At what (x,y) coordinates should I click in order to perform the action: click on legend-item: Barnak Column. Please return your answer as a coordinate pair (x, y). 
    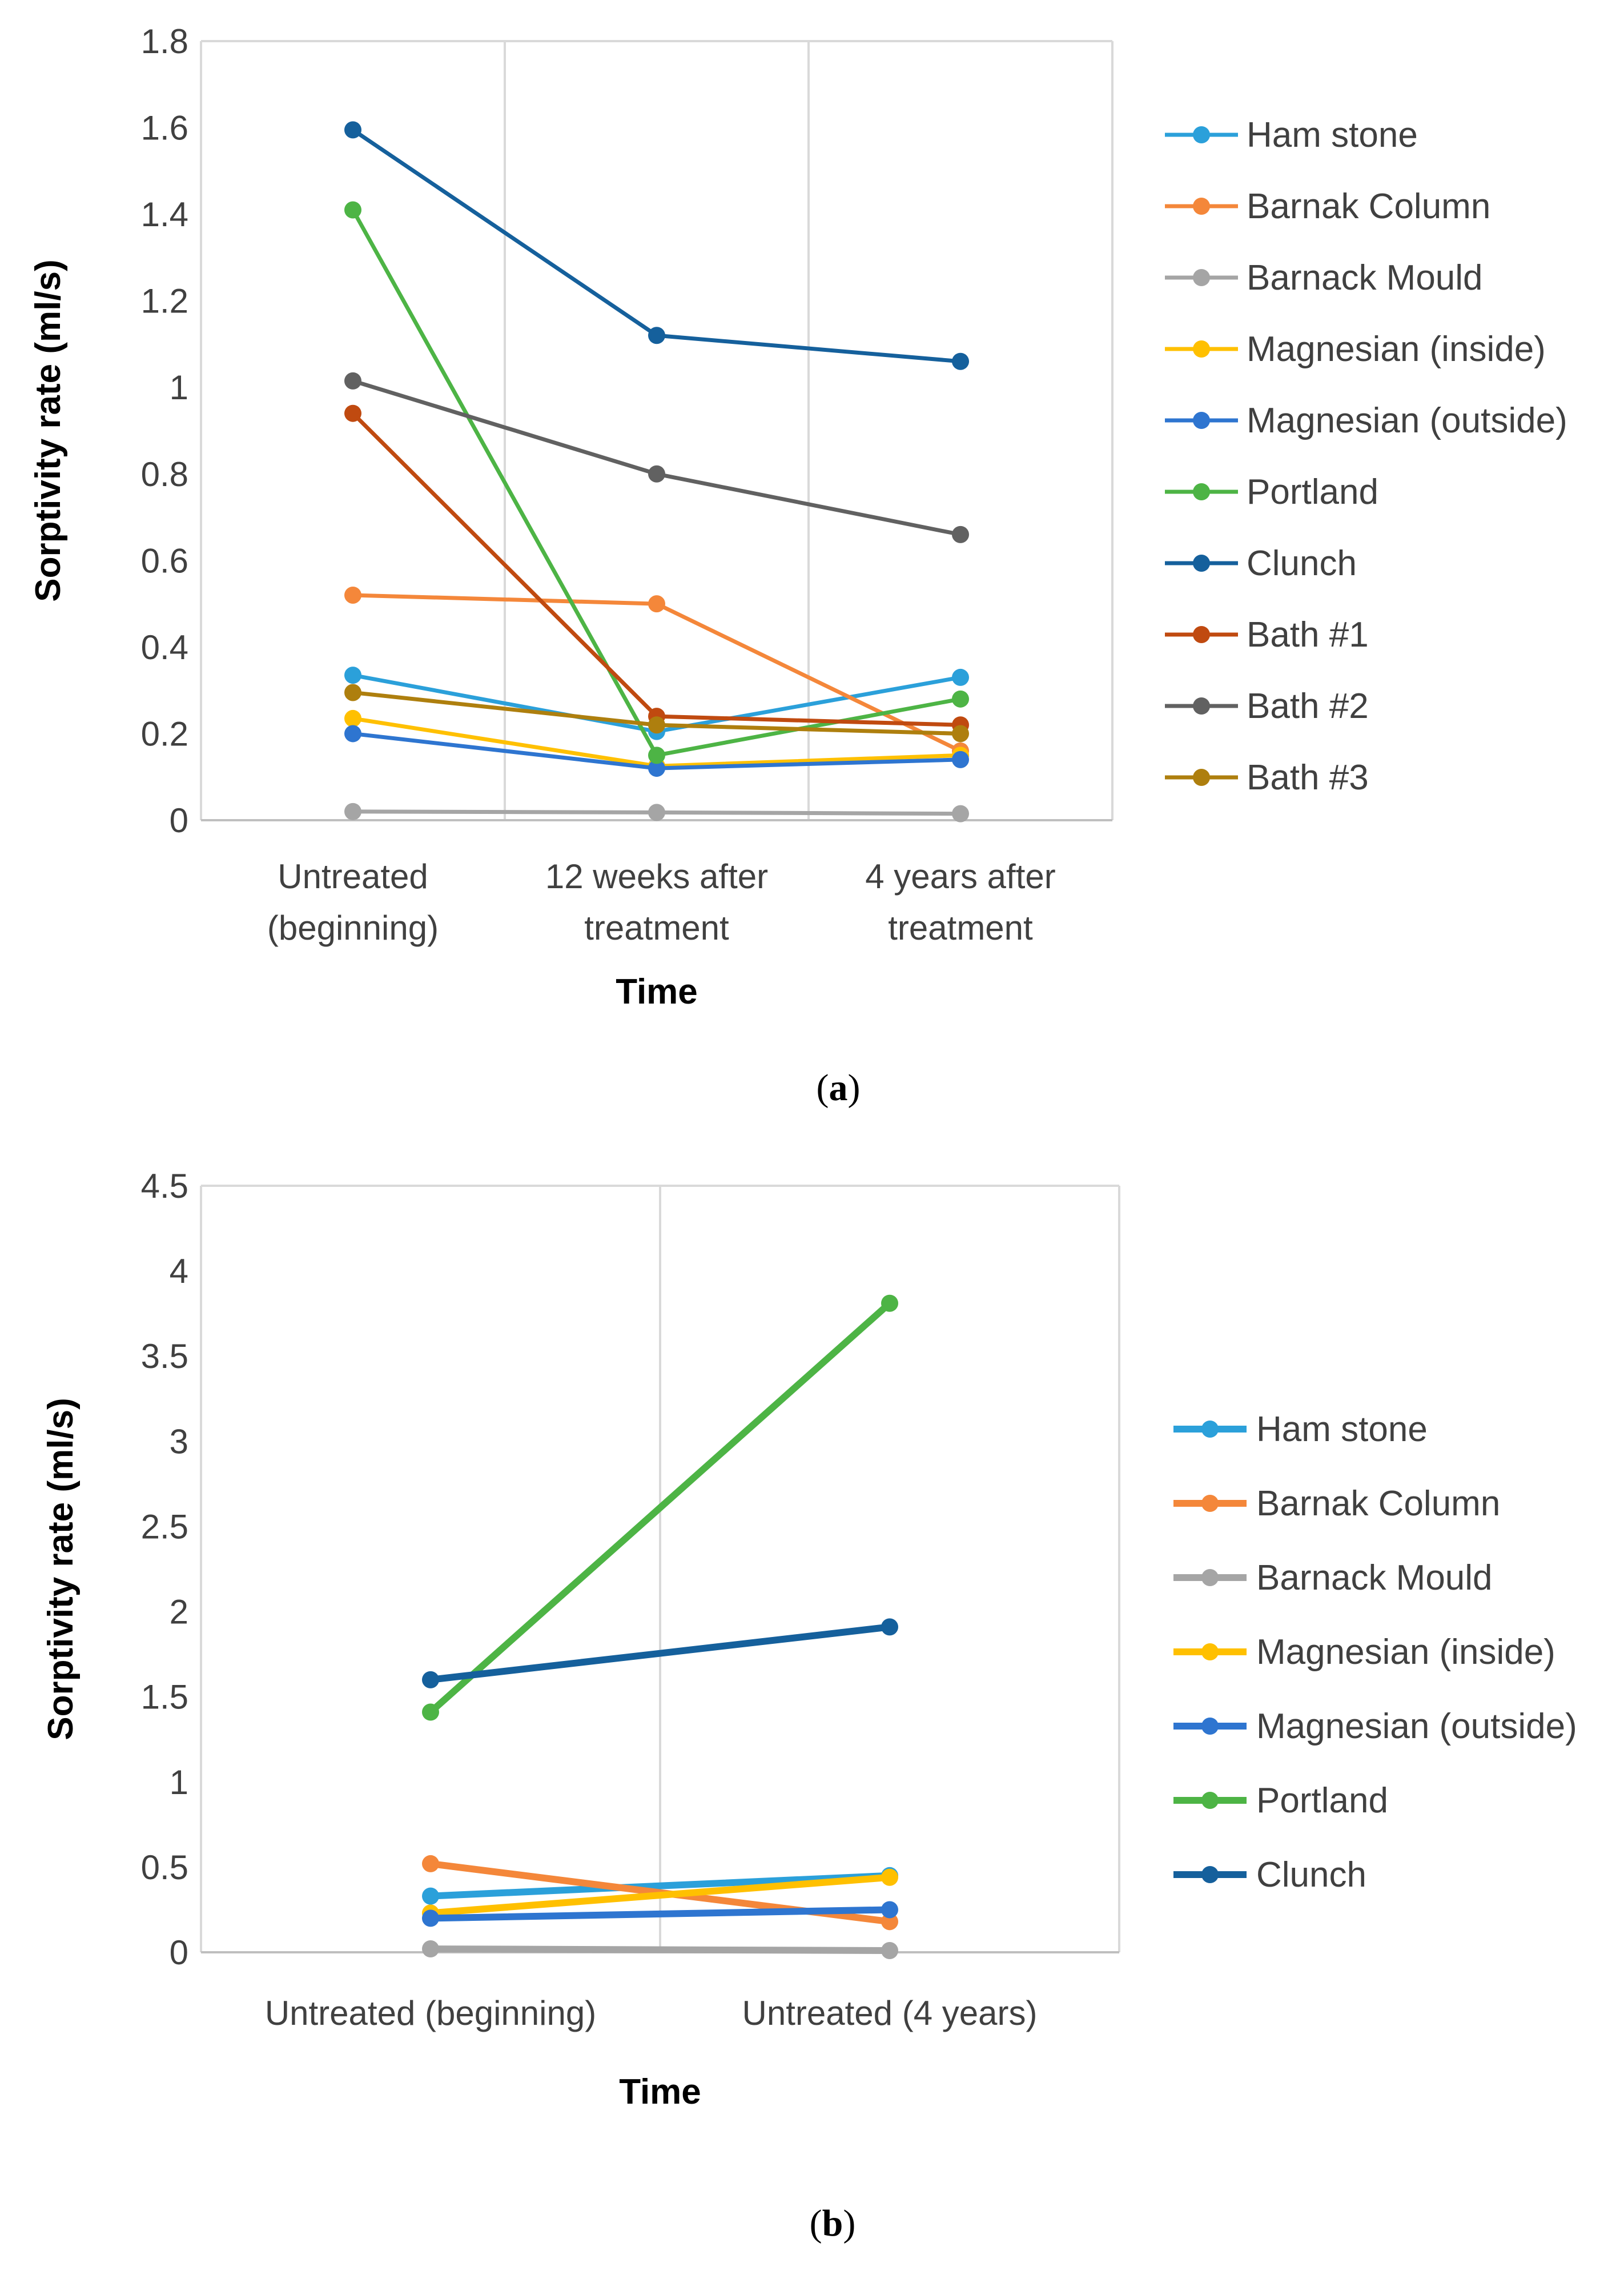
    Looking at the image, I should click on (1336, 1504).